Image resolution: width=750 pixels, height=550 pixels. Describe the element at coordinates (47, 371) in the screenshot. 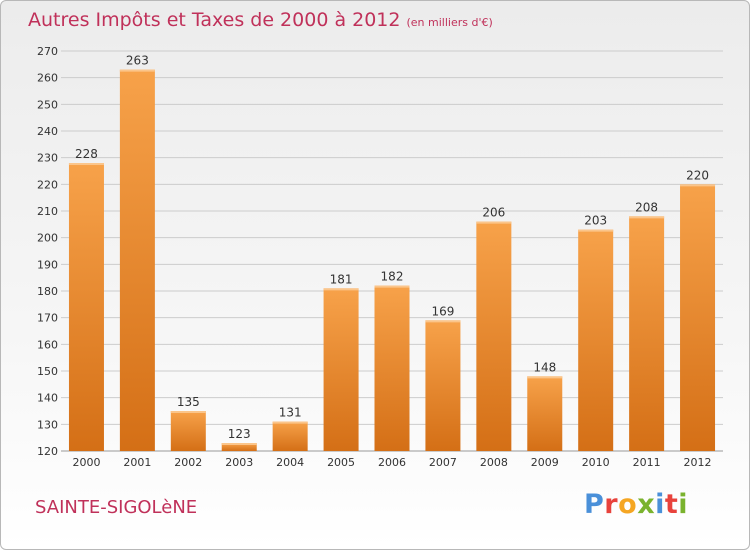

I see `y-tick-label: 150` at that location.